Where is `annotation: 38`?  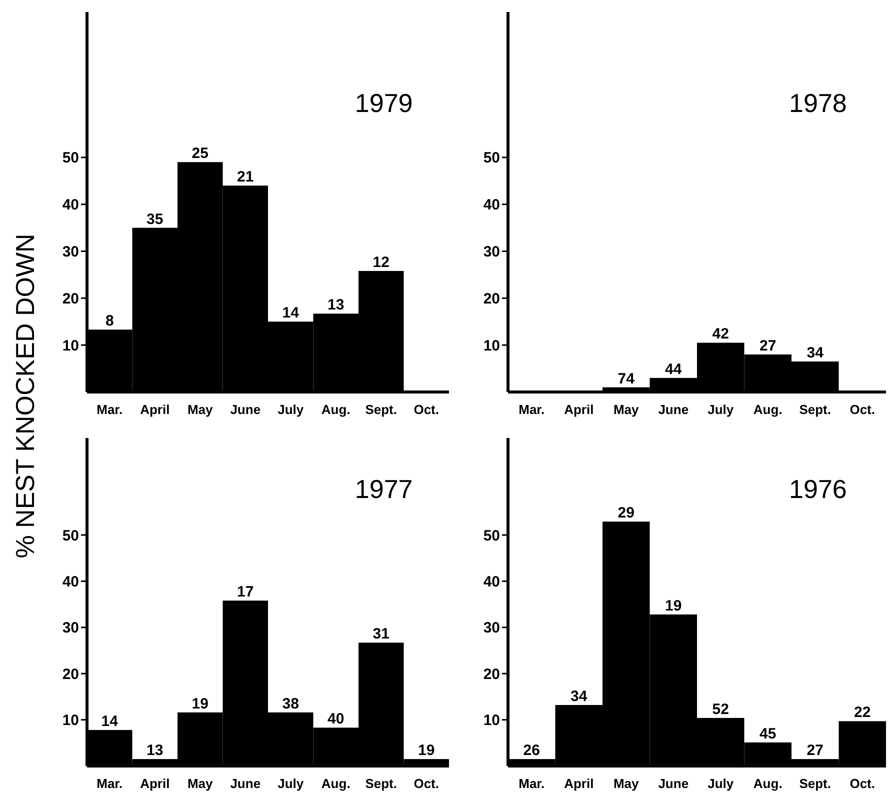 annotation: 38 is located at coordinates (290, 703).